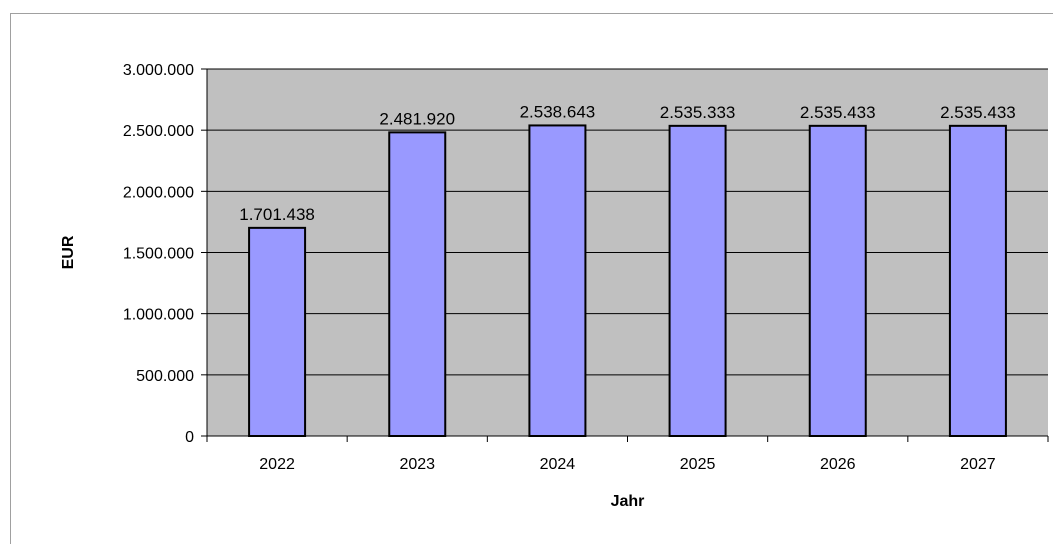 This screenshot has height=546, width=1055. What do you see at coordinates (277, 464) in the screenshot?
I see `x-tick-label-2022: 2022` at bounding box center [277, 464].